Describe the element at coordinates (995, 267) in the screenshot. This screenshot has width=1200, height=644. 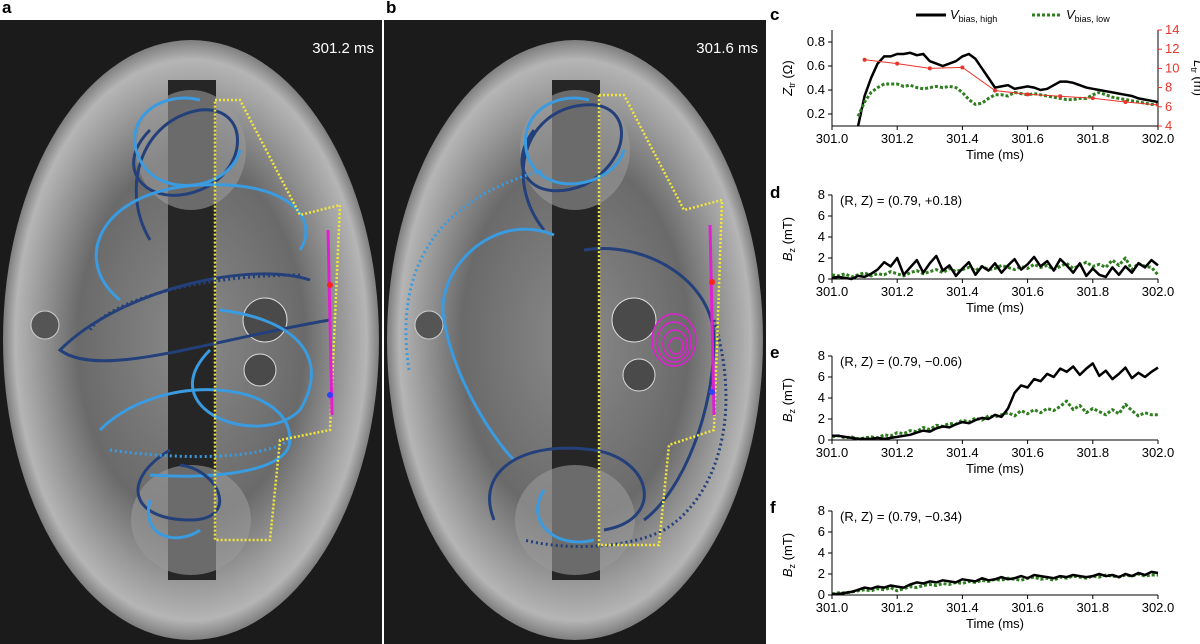
I see `series-v-low-d` at that location.